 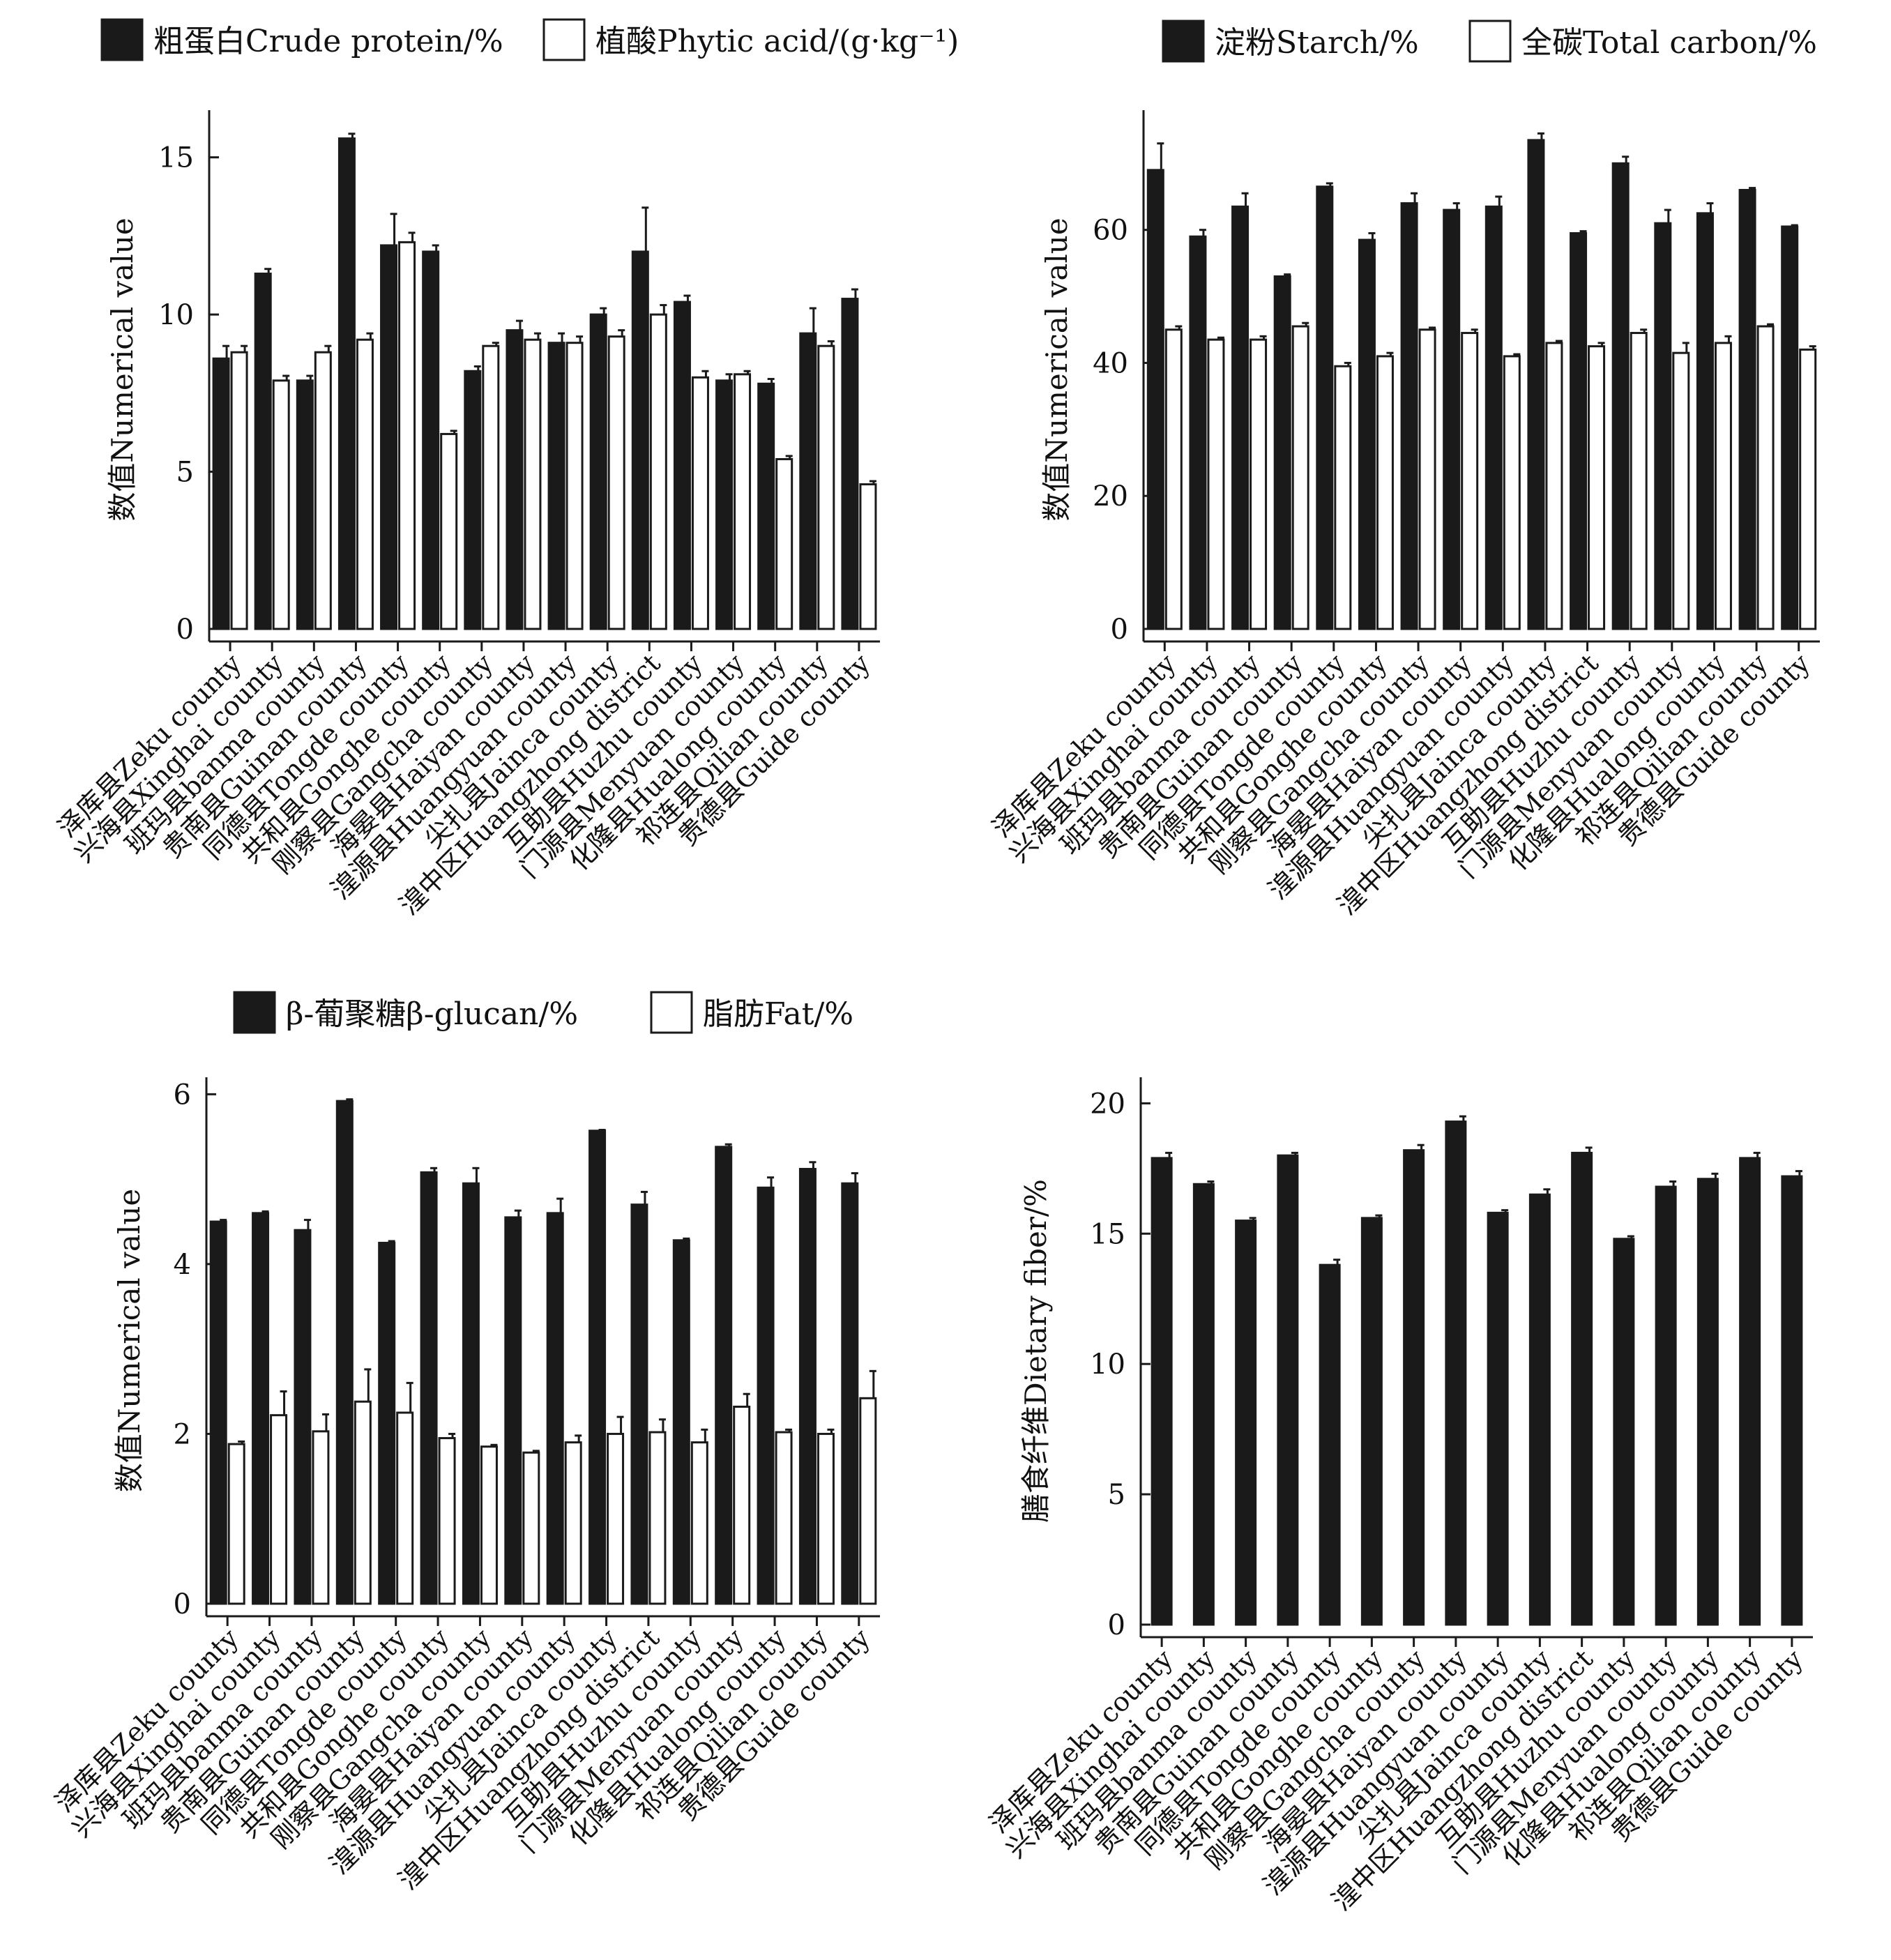 What do you see at coordinates (328, 41) in the screenshot?
I see `legend-label: 粗蛋白Crude protein/%` at bounding box center [328, 41].